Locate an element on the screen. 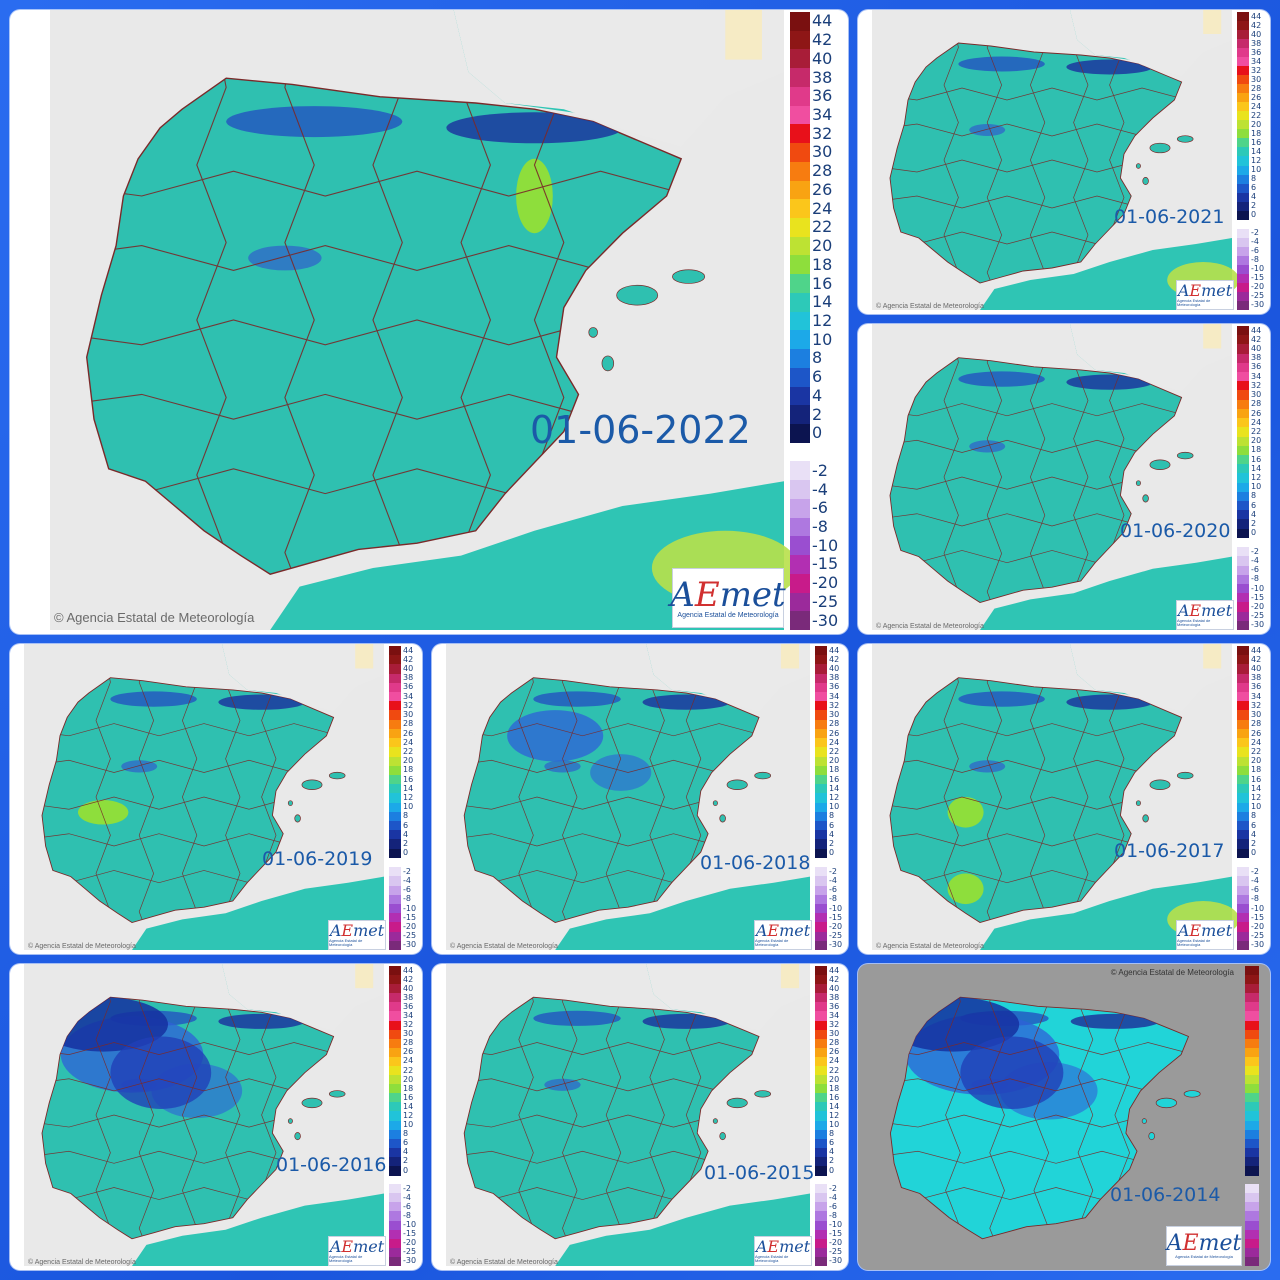 The height and width of the screenshot is (1280, 1280). legend-label: 6 is located at coordinates (406, 1143).